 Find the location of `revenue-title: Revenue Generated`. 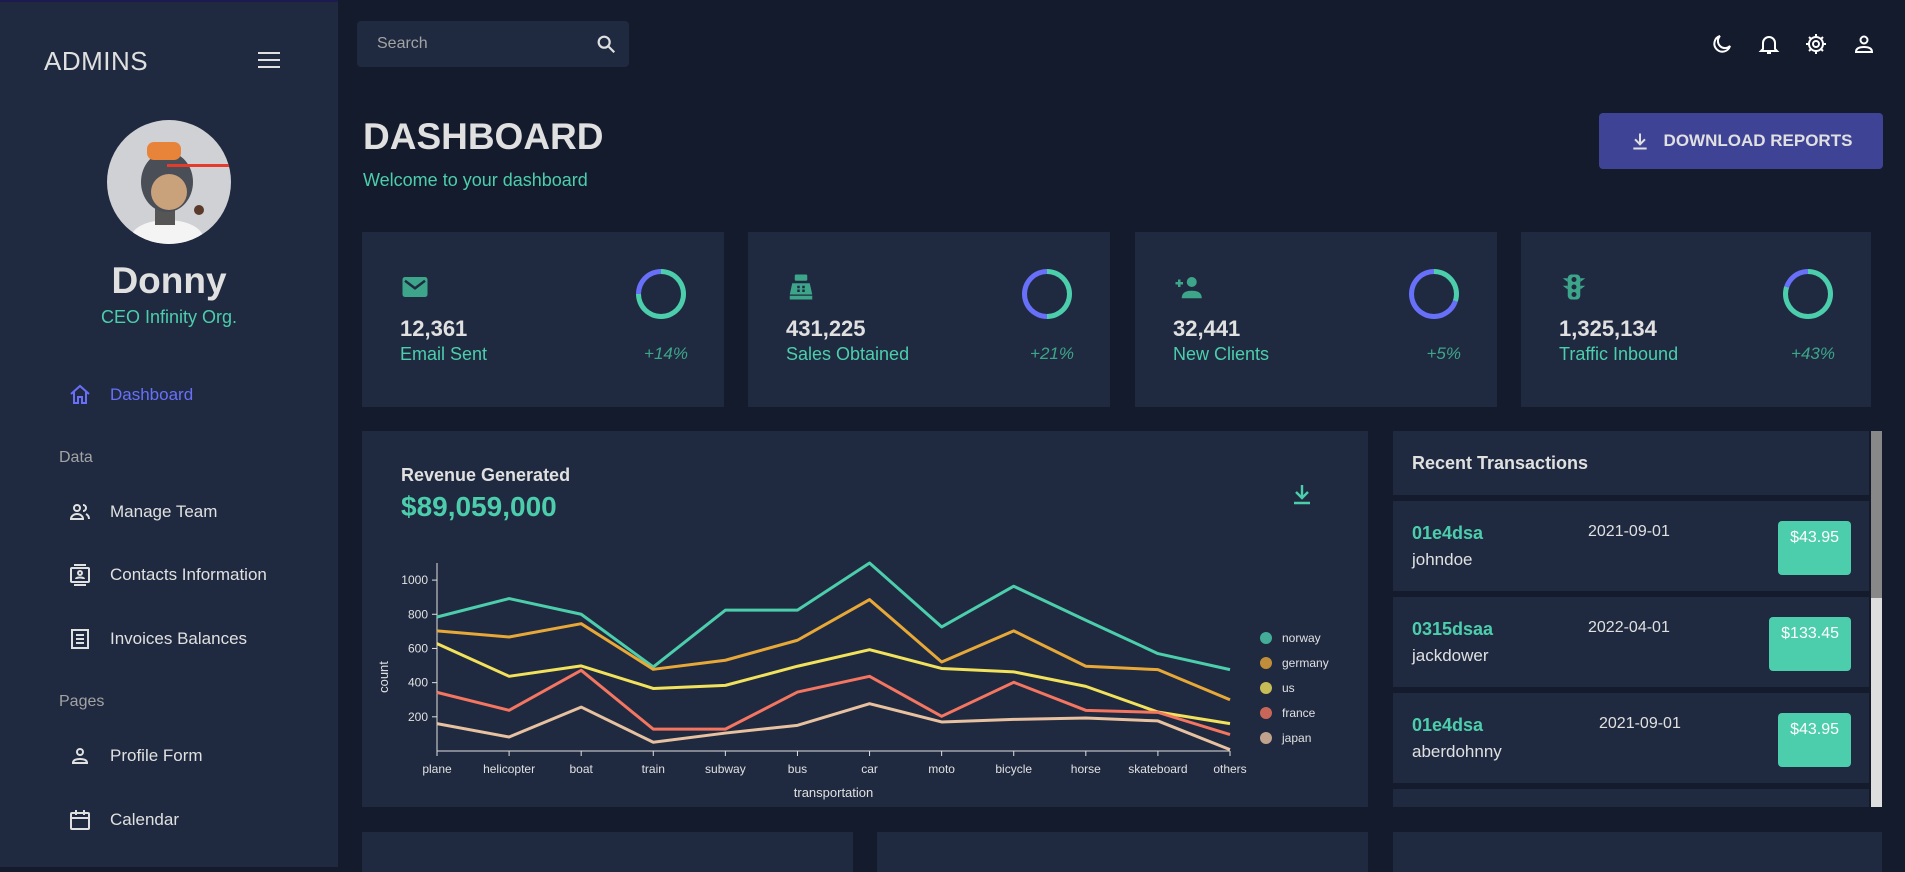

revenue-title: Revenue Generated is located at coordinates (486, 475).